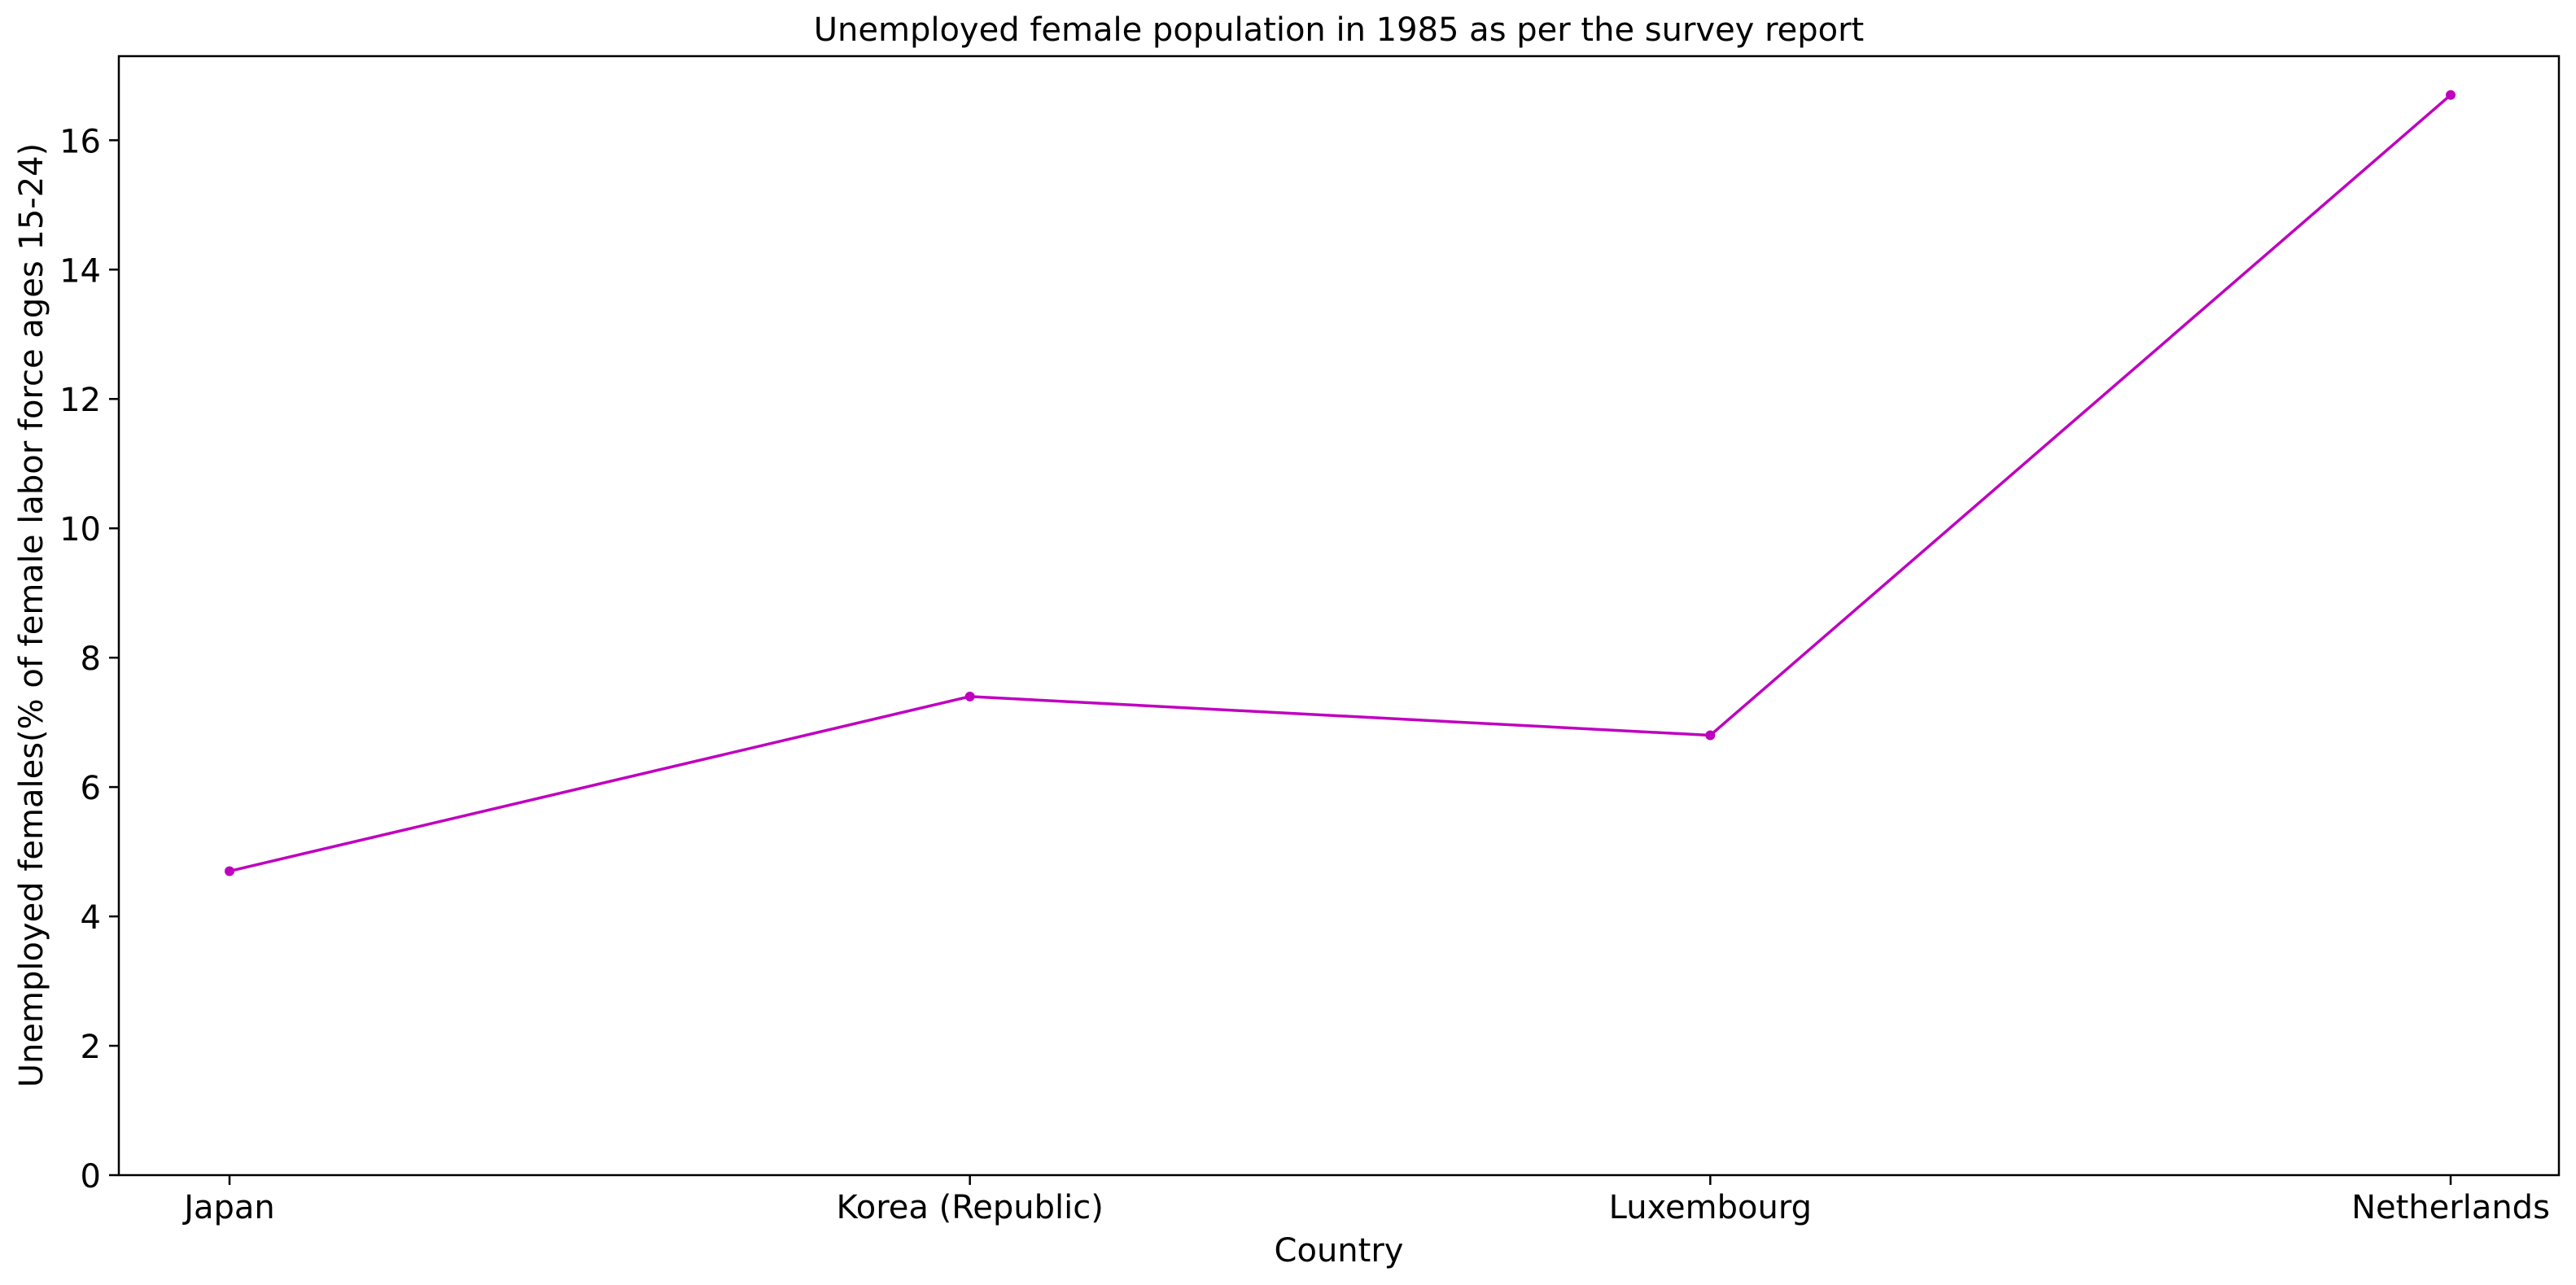 Image resolution: width=2576 pixels, height=1285 pixels. I want to click on x-tick-label: Netherlands, so click(2450, 1207).